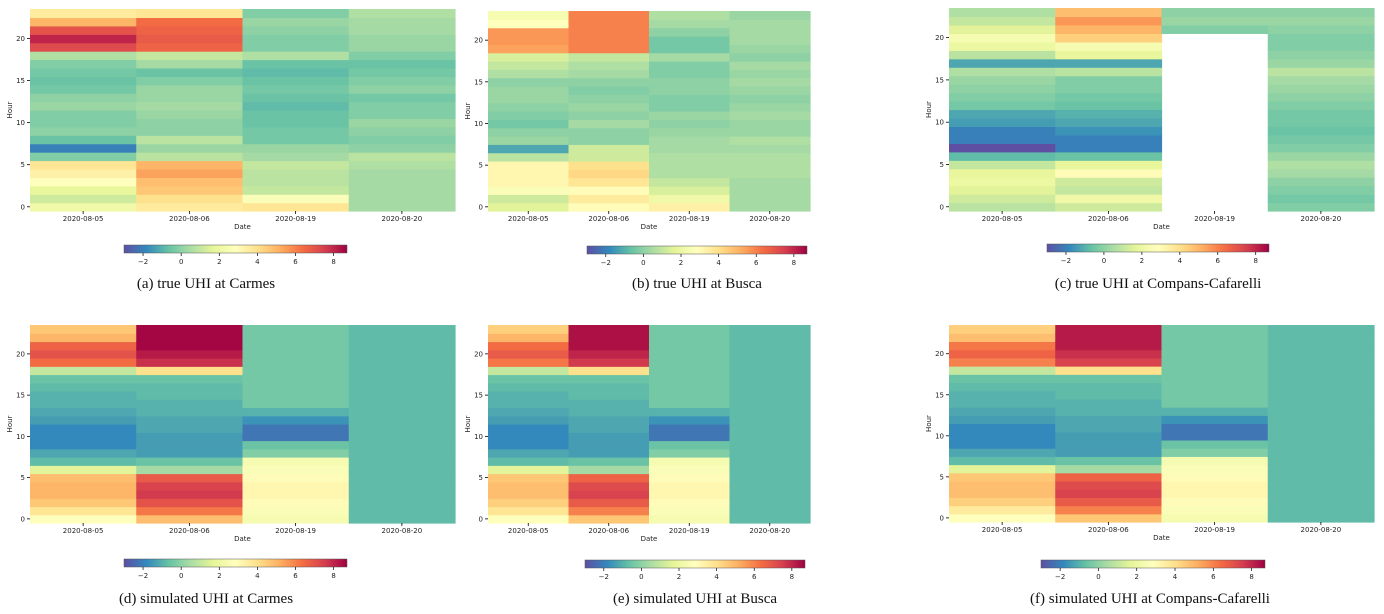 The width and height of the screenshot is (1384, 614). What do you see at coordinates (1002, 530) in the screenshot?
I see `x-tick-label: 2020-08-05` at bounding box center [1002, 530].